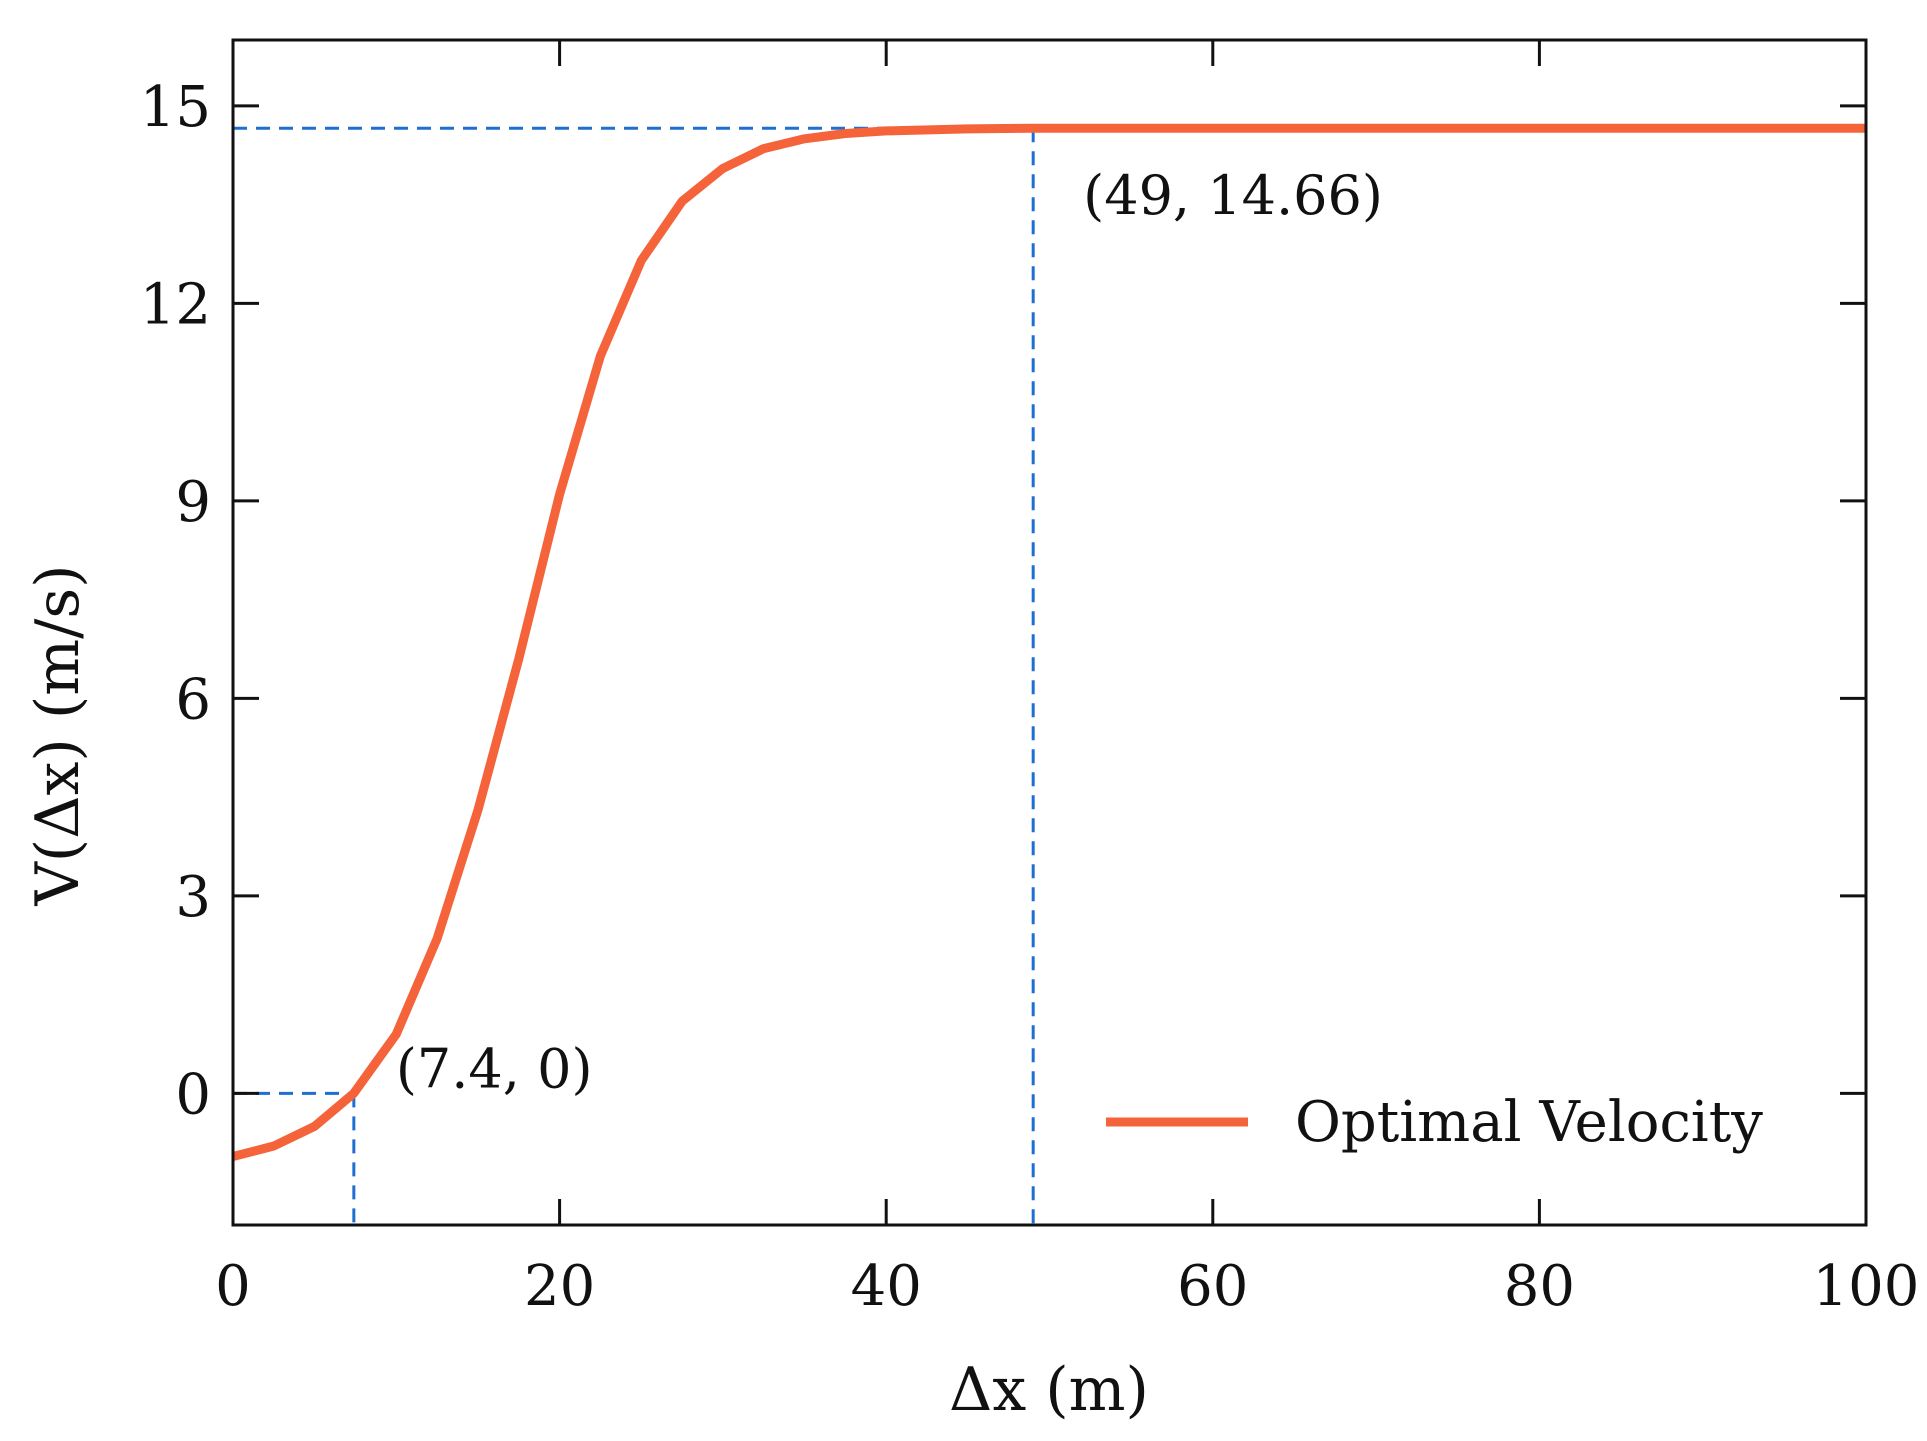 The image size is (1927, 1441). Describe the element at coordinates (1212, 1286) in the screenshot. I see `x-tick-label: 60` at that location.